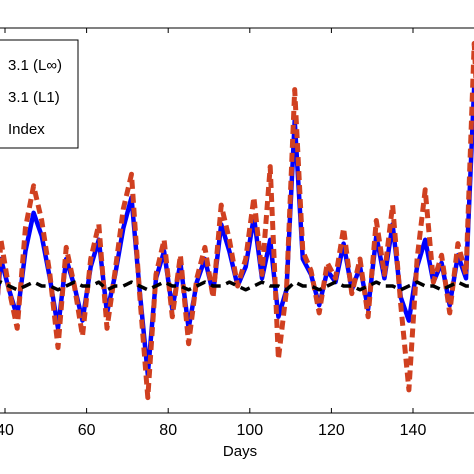  Describe the element at coordinates (168, 430) in the screenshot. I see `x-tick-label: 80` at that location.